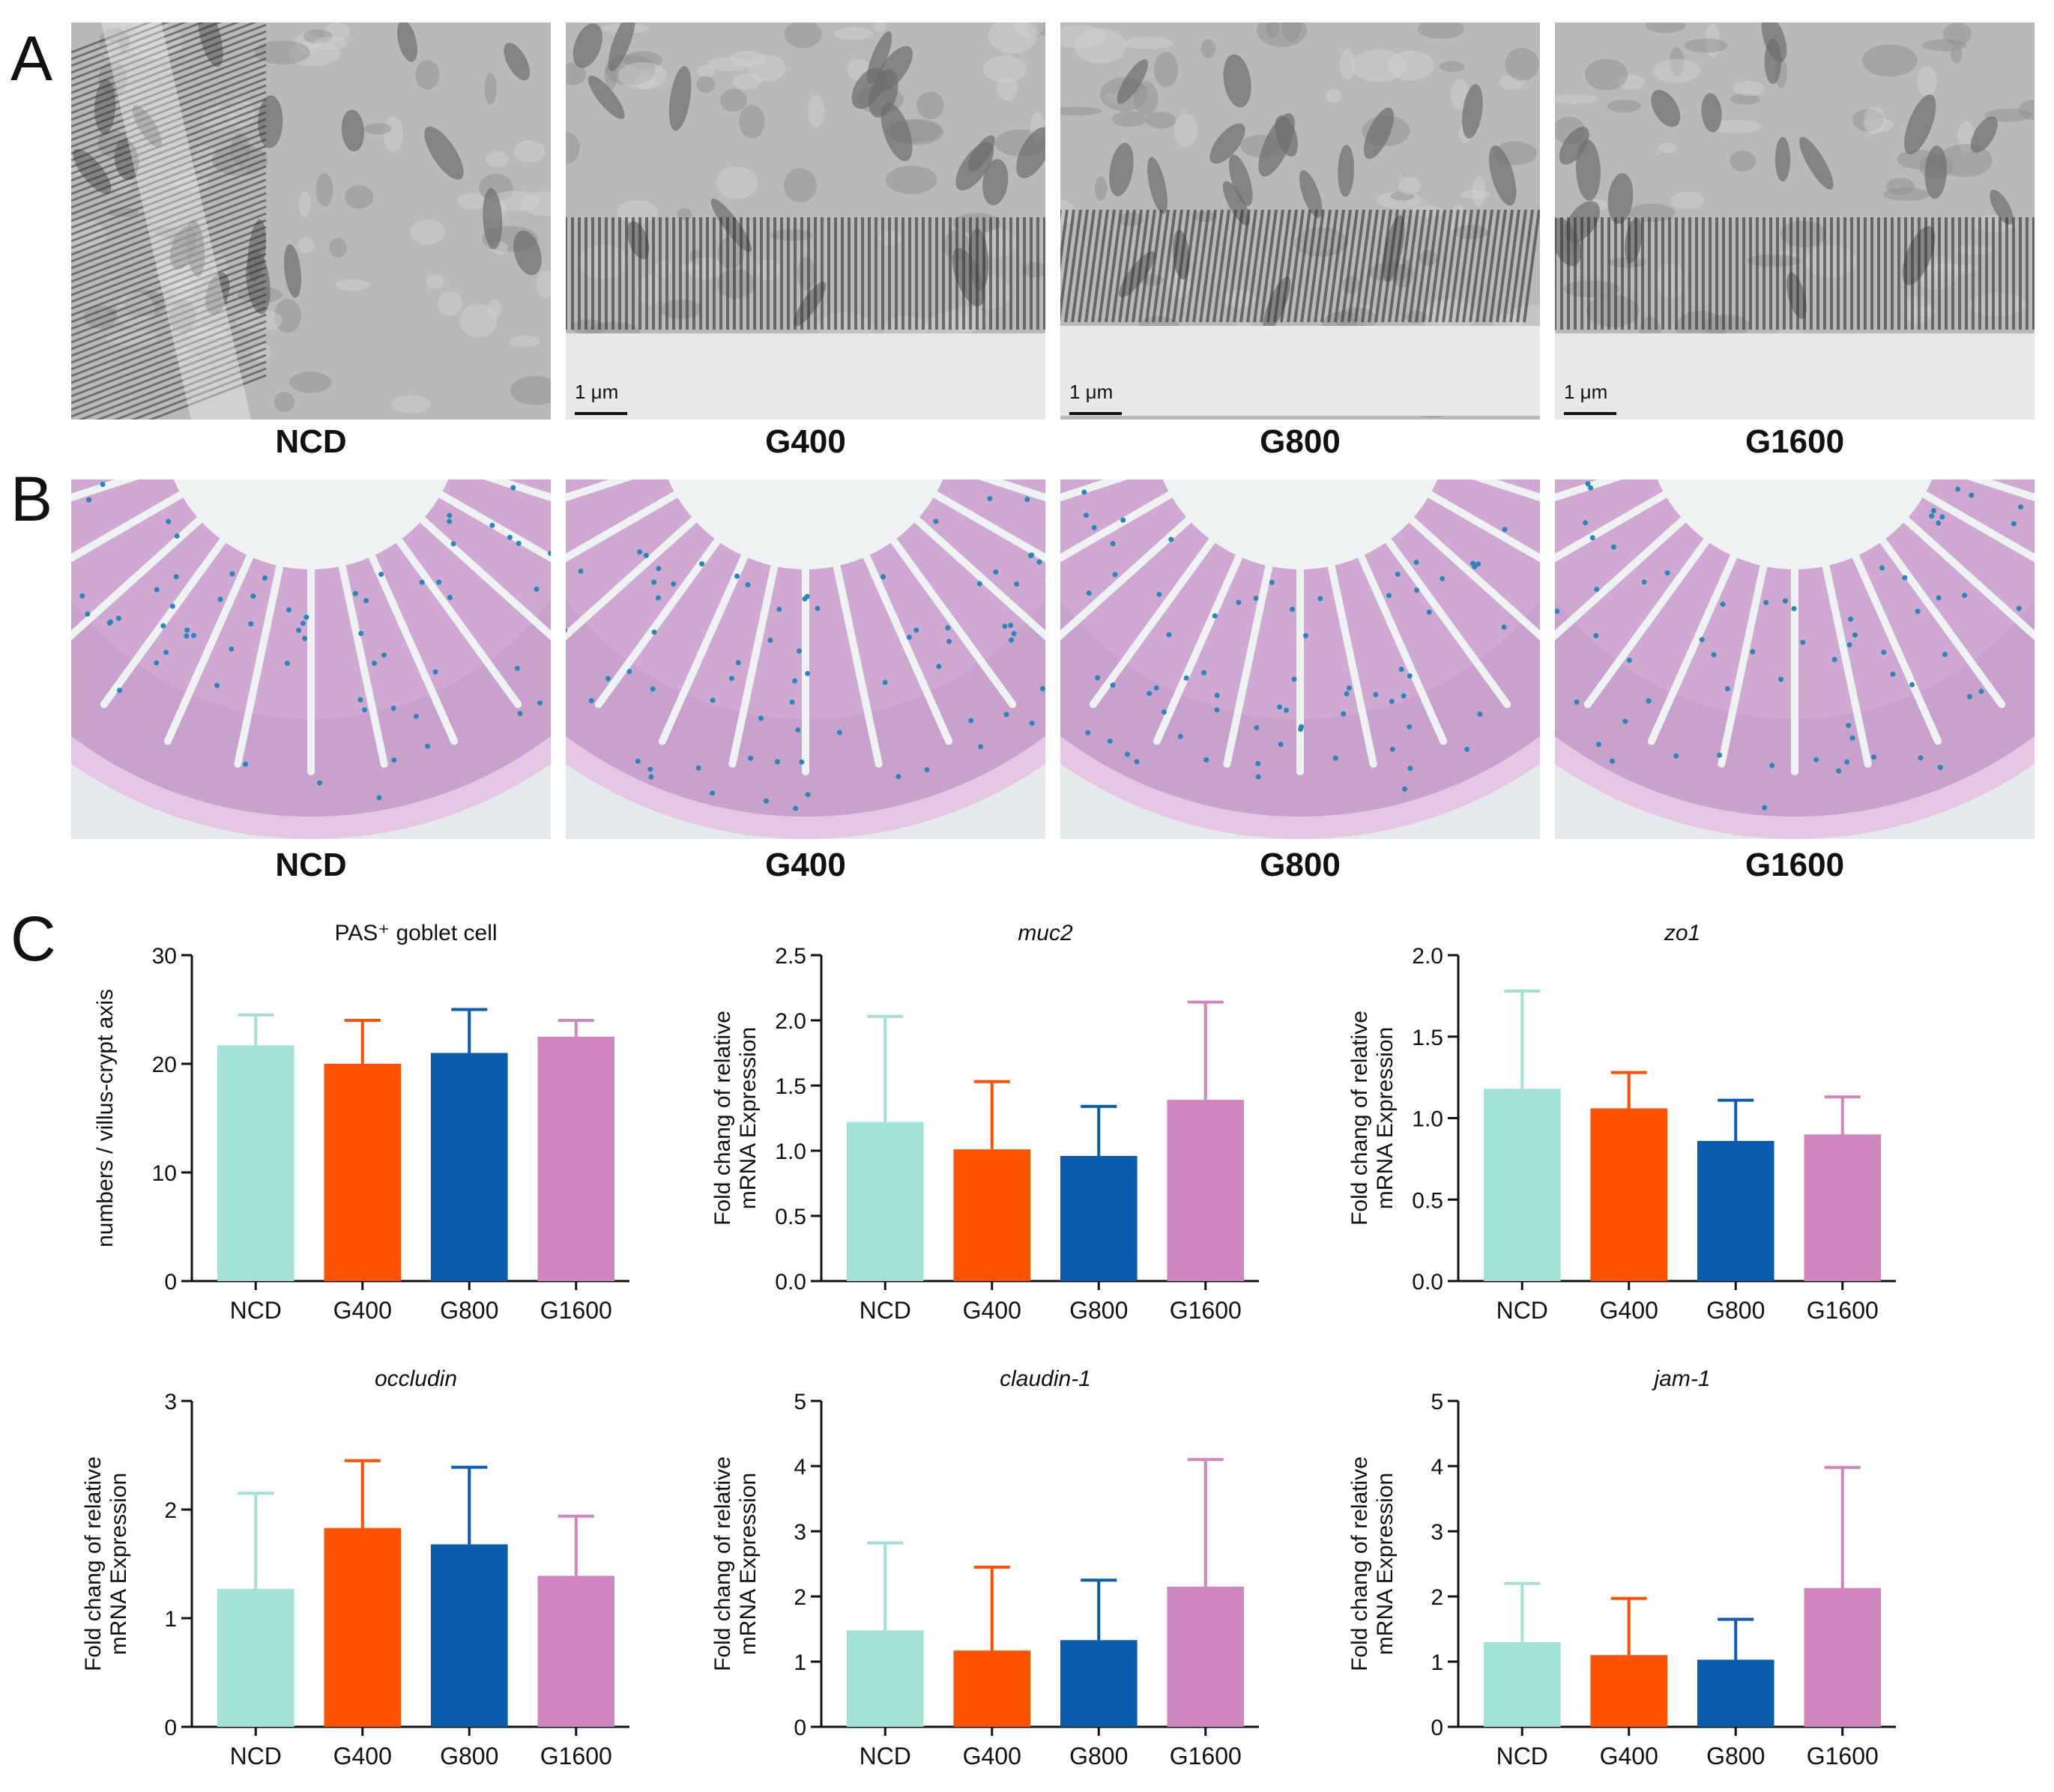  I want to click on y-tick-label: 10, so click(164, 1173).